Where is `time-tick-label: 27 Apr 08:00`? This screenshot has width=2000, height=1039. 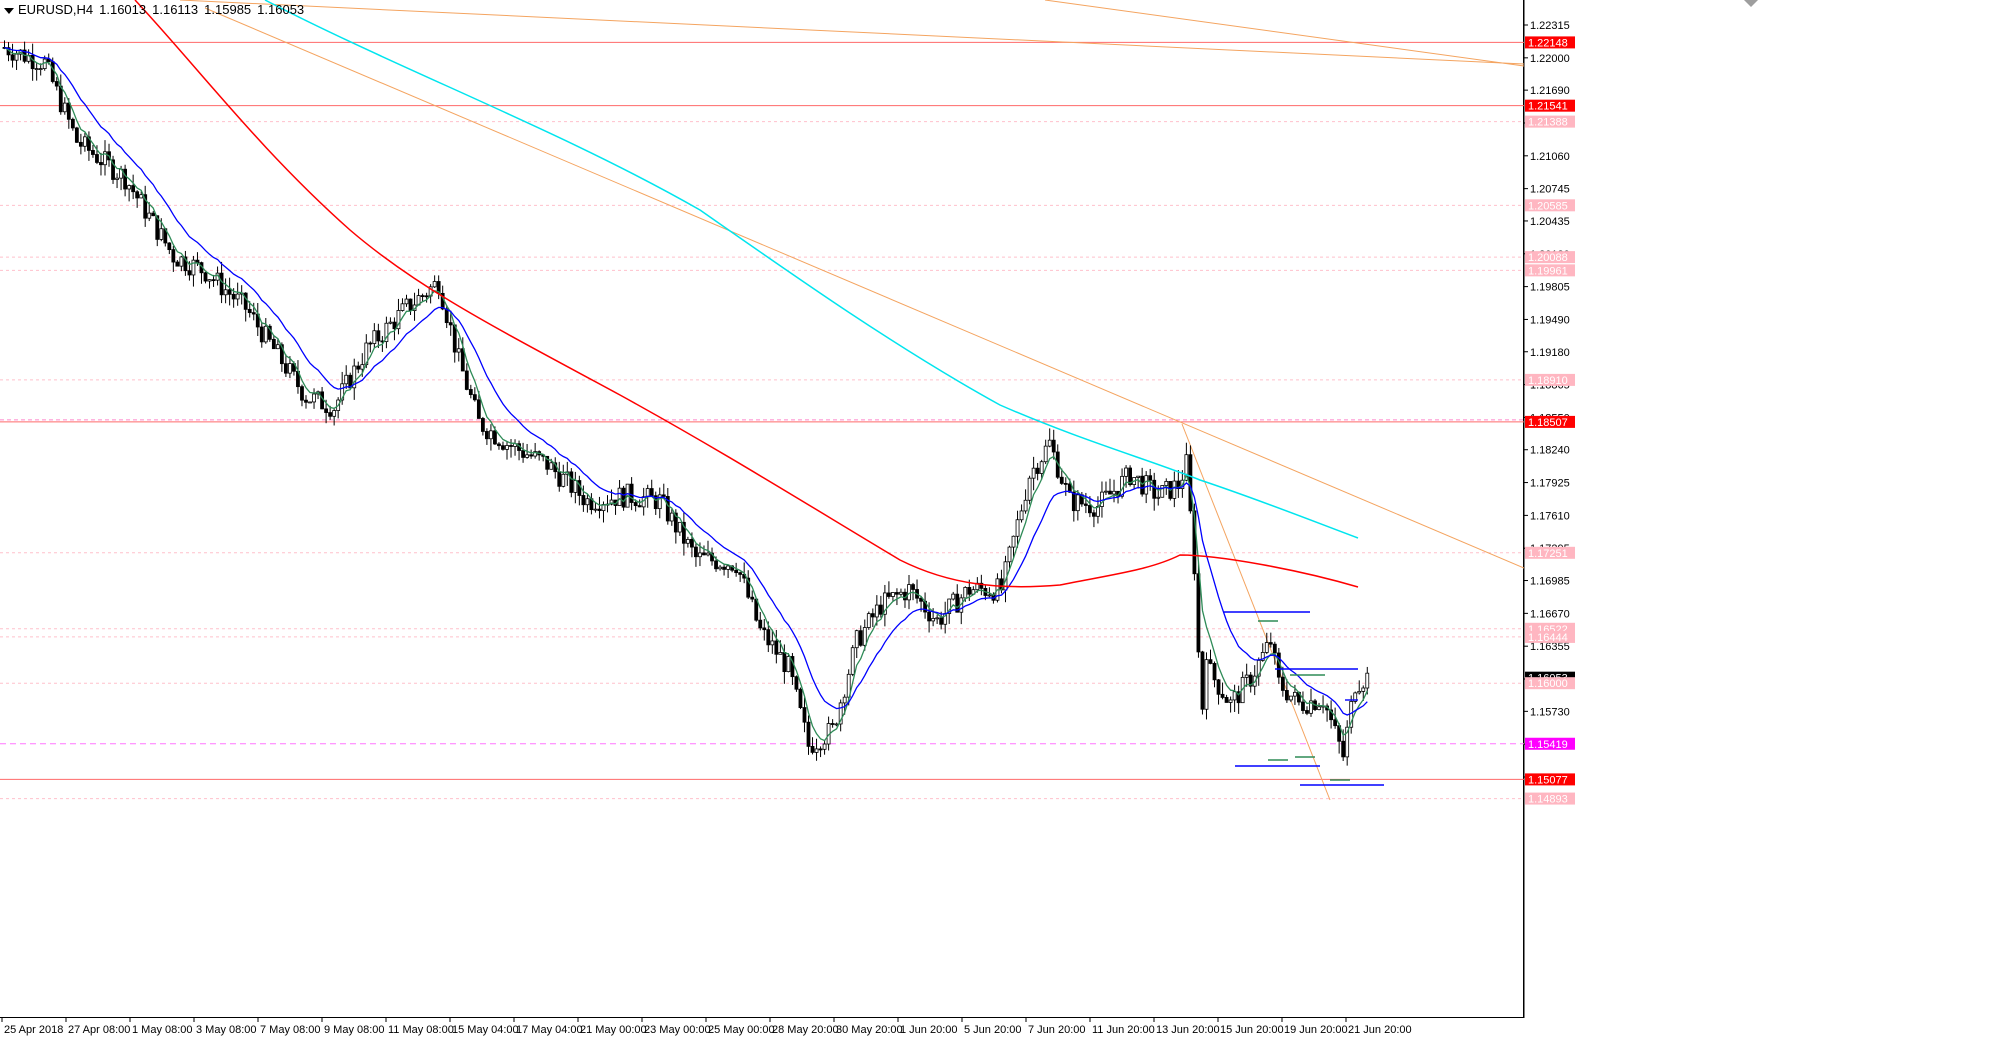
time-tick-label: 27 Apr 08:00 is located at coordinates (99, 1030).